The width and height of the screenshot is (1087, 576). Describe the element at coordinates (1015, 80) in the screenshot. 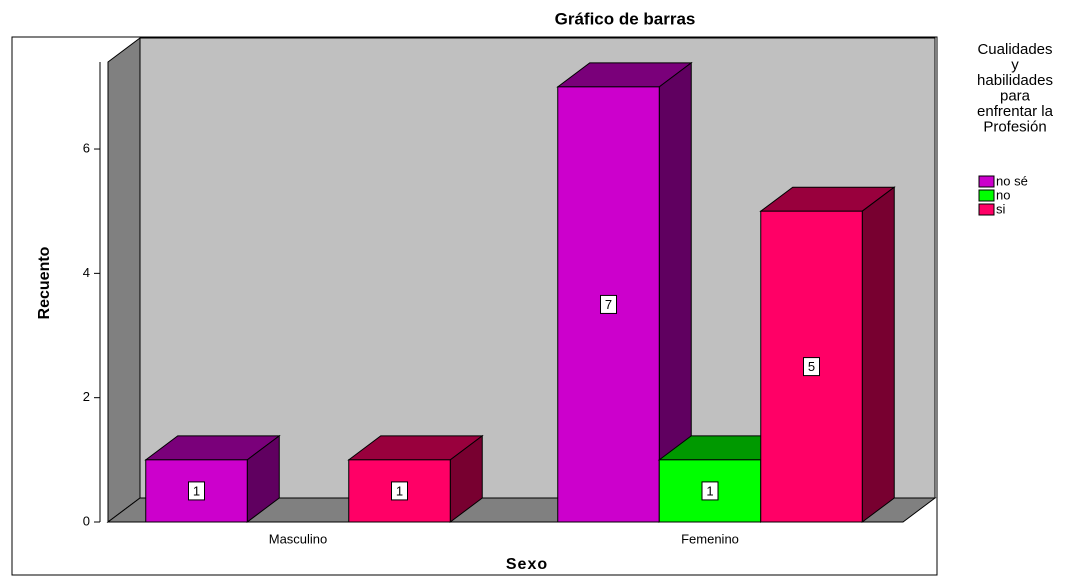

I see `legend-title: habilidades` at that location.